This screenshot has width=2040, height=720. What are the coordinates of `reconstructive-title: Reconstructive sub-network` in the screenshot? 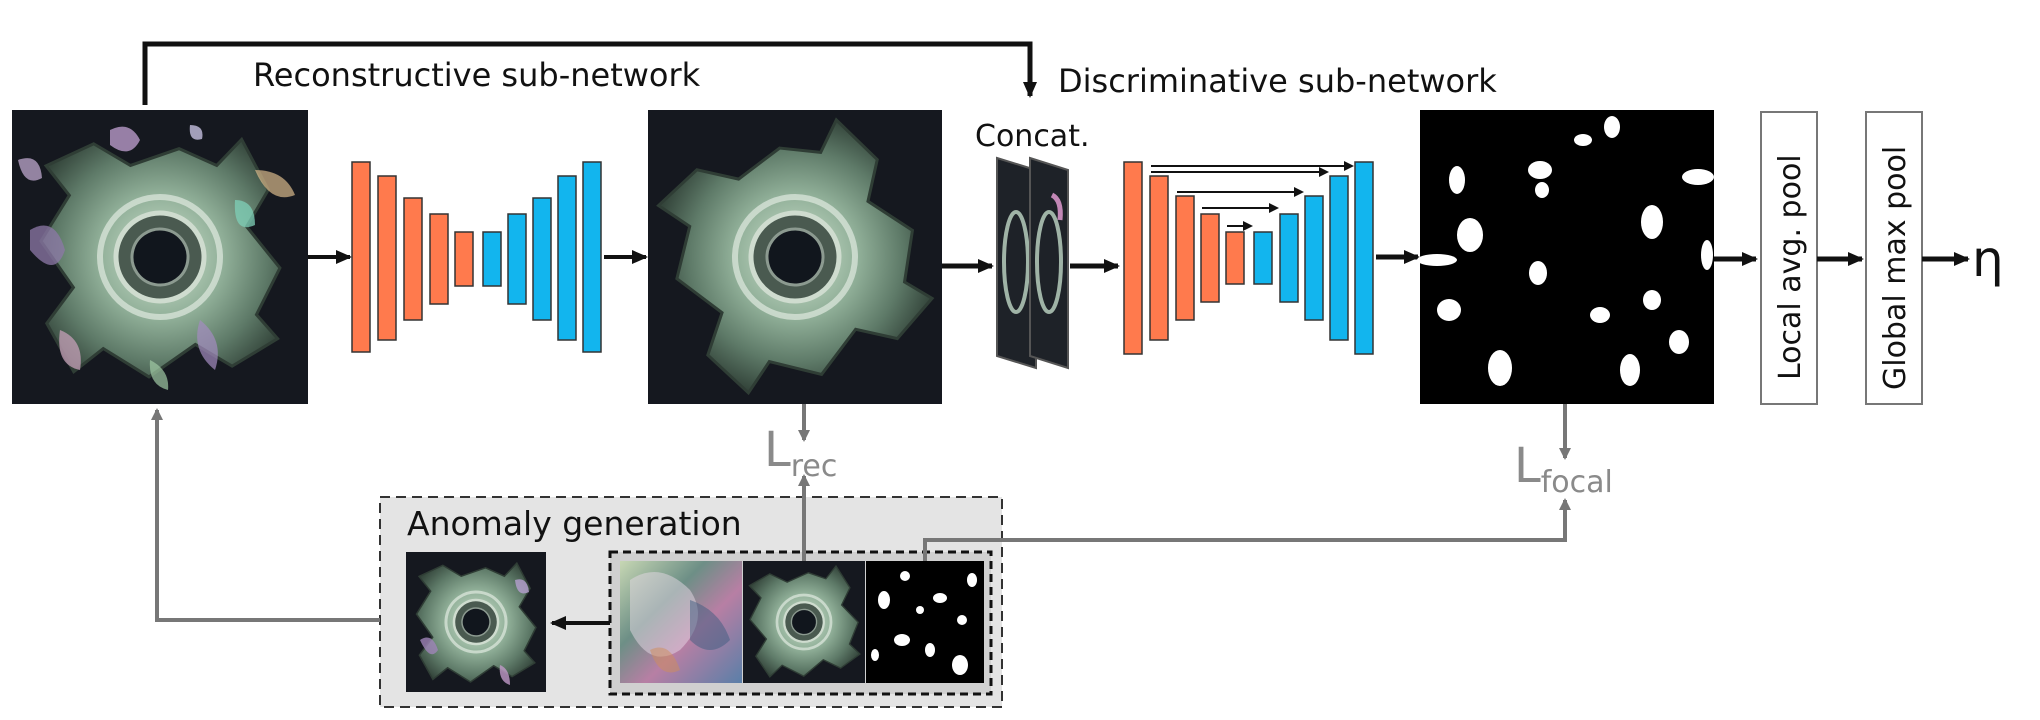 It's located at (477, 75).